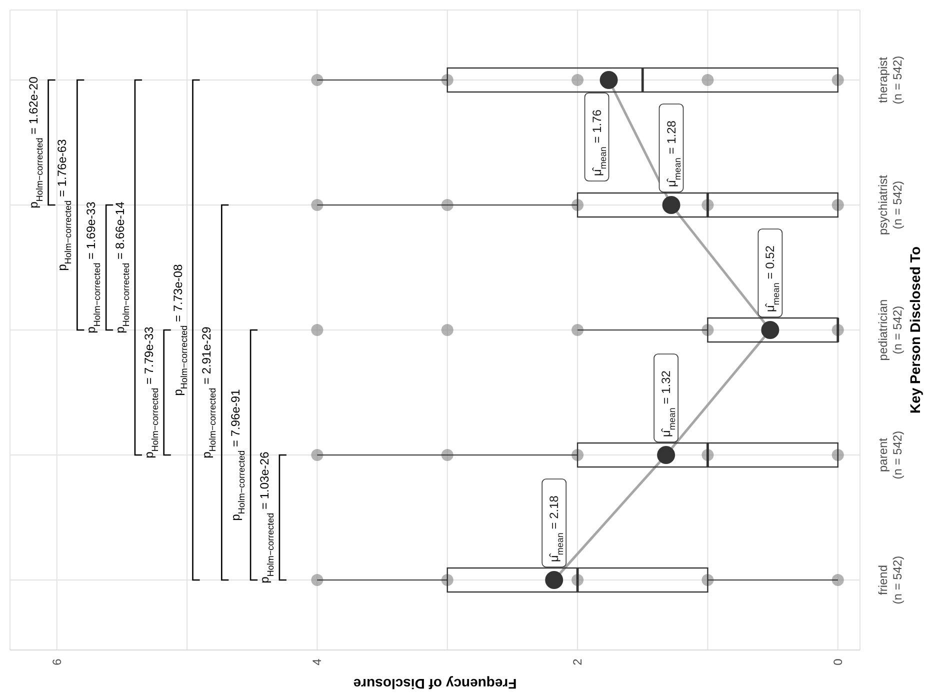 The width and height of the screenshot is (928, 698). I want to click on y-tick-label: pediatrician (n = 542), so click(890, 330).